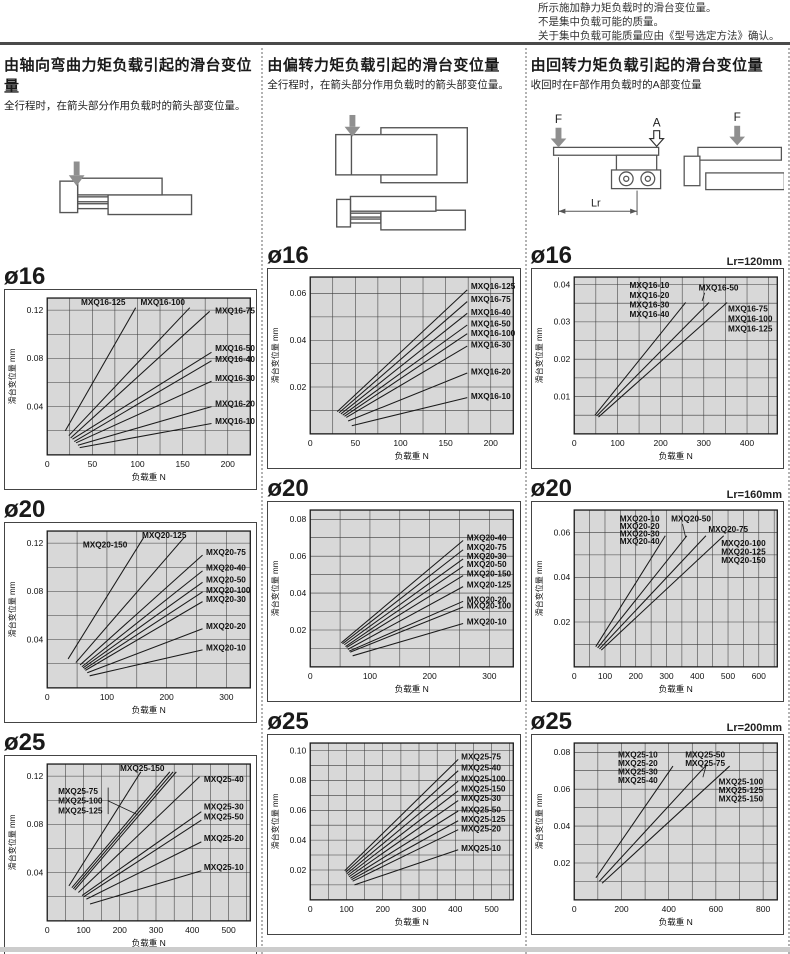 The image size is (790, 954). What do you see at coordinates (235, 311) in the screenshot?
I see `svg-text: MXQ16-75` at bounding box center [235, 311].